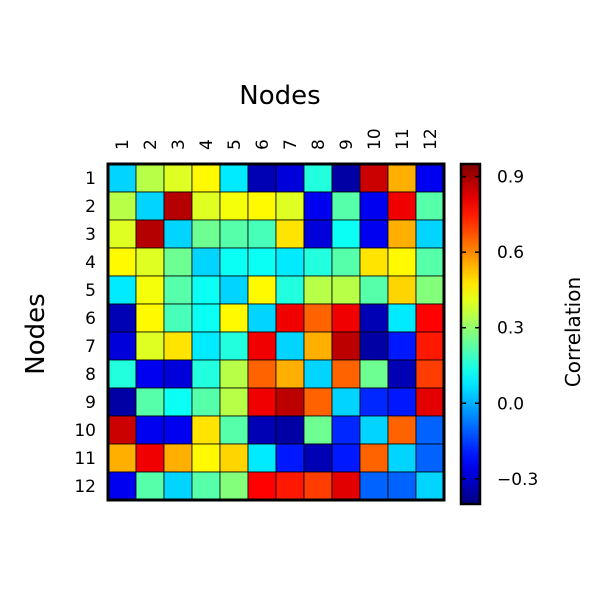  What do you see at coordinates (85, 459) in the screenshot?
I see `y-tick-label: 11` at bounding box center [85, 459].